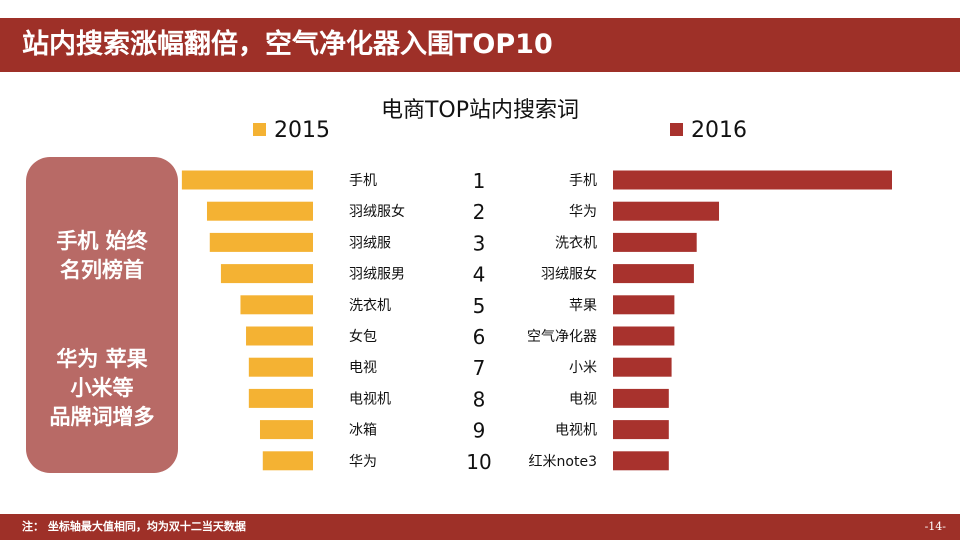 Image resolution: width=960 pixels, height=540 pixels. What do you see at coordinates (479, 399) in the screenshot?
I see `rank-number: 8` at bounding box center [479, 399].